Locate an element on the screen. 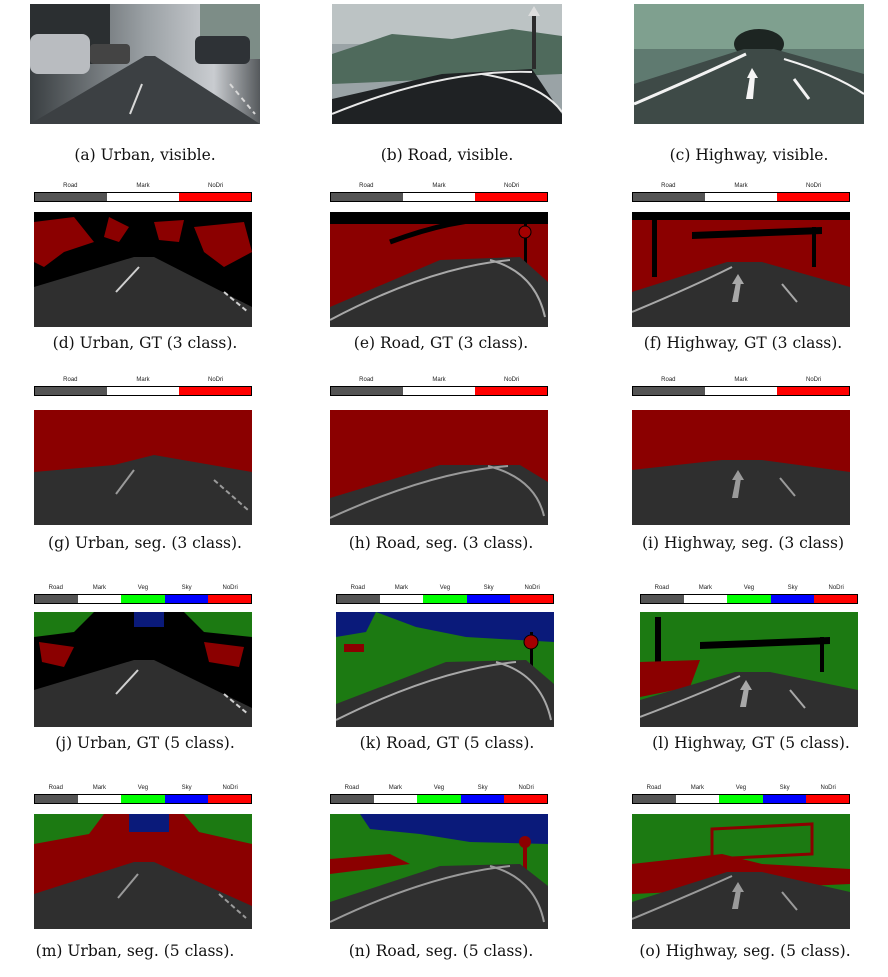  highway-gt5-image is located at coordinates (749, 669).